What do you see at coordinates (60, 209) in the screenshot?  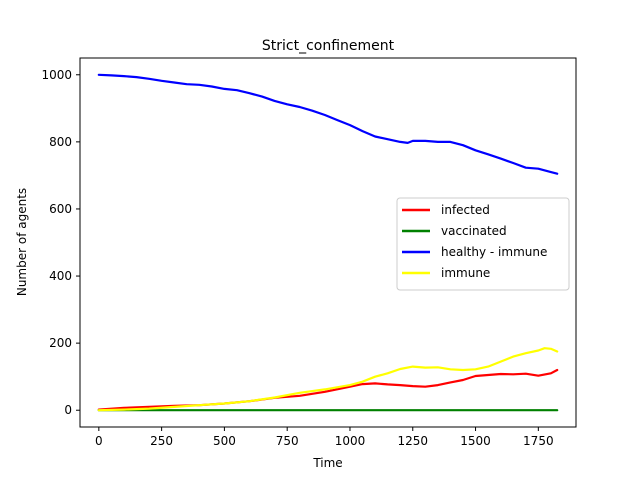 I see `y-tick-label: 600` at bounding box center [60, 209].